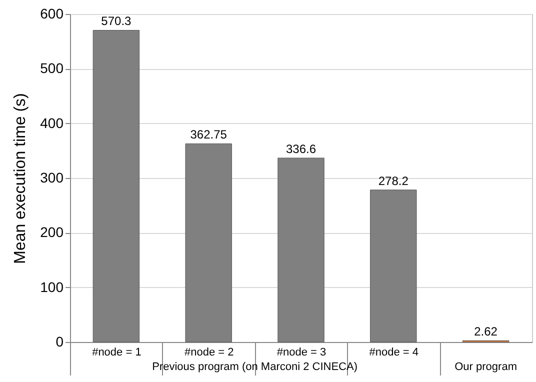  What do you see at coordinates (394, 352) in the screenshot?
I see `x-tick-label: #node = 4` at bounding box center [394, 352].